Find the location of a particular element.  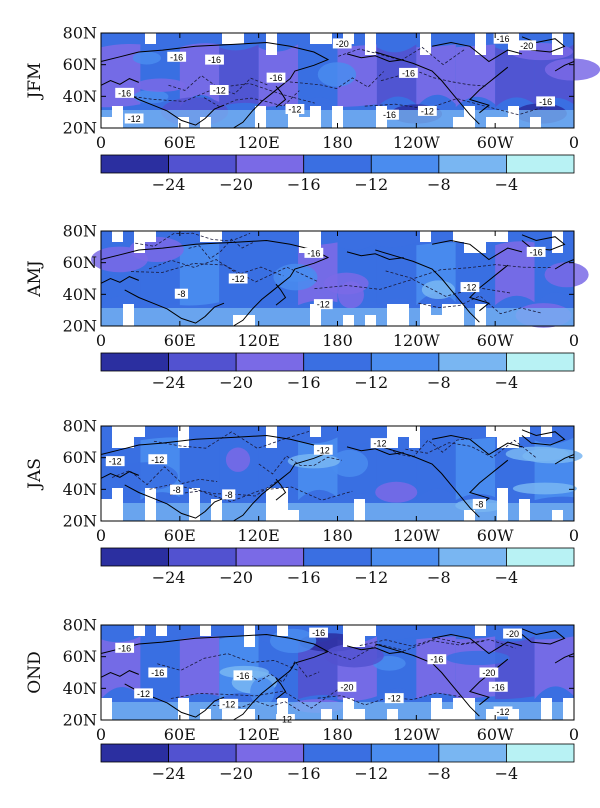

contour-label-text: -20 is located at coordinates (526, 46).